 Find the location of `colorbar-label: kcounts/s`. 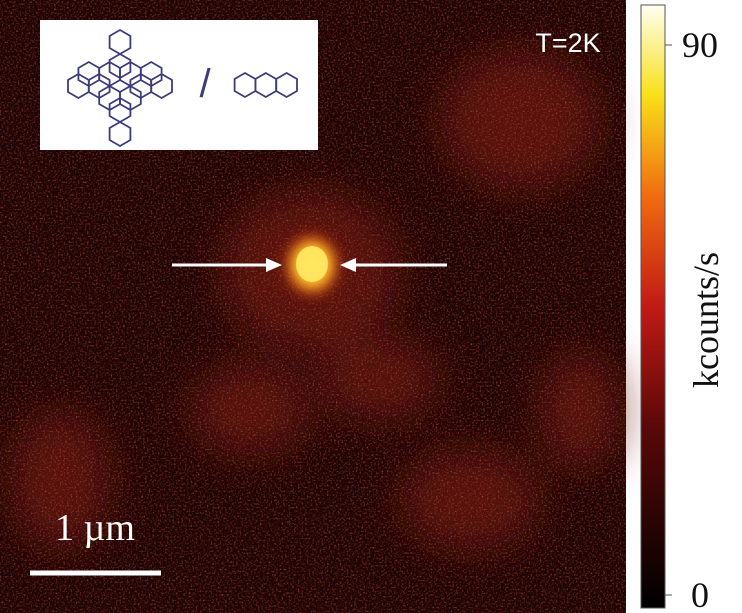

colorbar-label: kcounts/s is located at coordinates (706, 320).